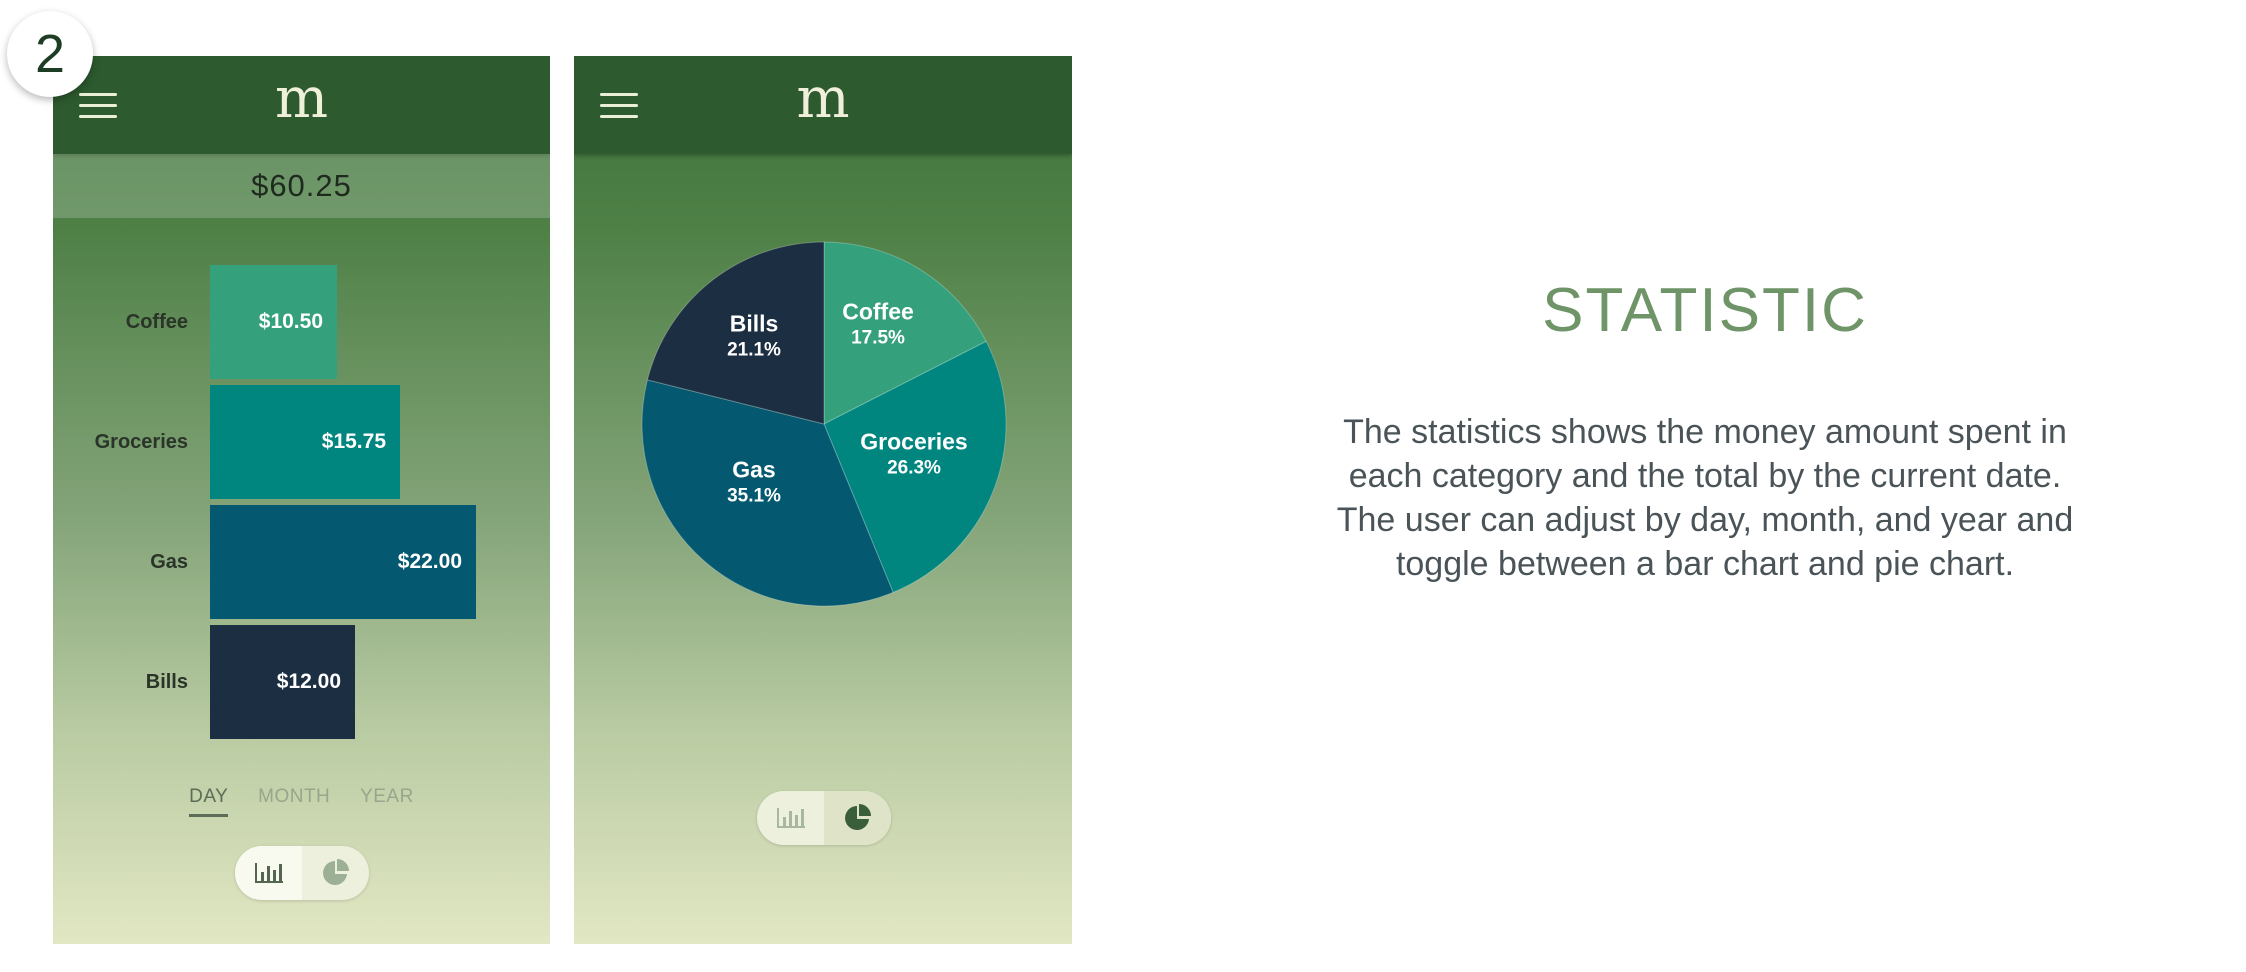  I want to click on pie-chart-svg, so click(824, 424).